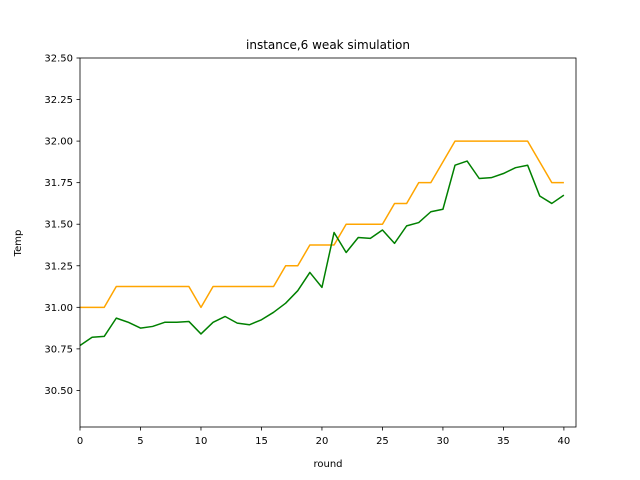 The image size is (640, 480). What do you see at coordinates (18, 244) in the screenshot?
I see `y-axis-label: Temp` at bounding box center [18, 244].